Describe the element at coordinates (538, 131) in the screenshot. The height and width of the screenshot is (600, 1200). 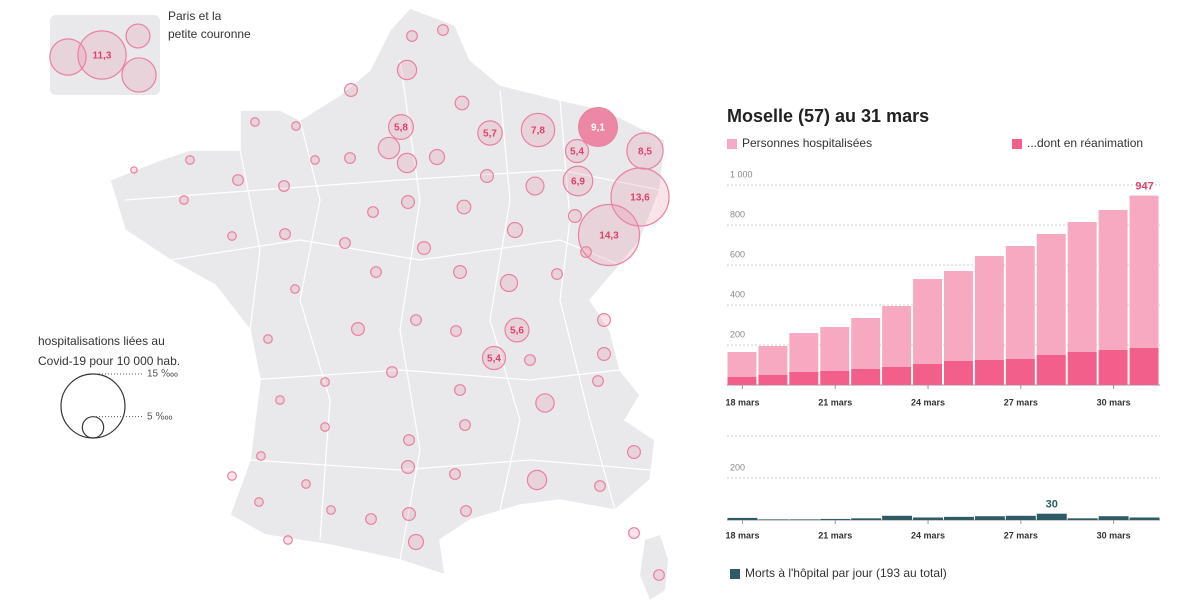
I see `bubble-label: 7,8` at that location.